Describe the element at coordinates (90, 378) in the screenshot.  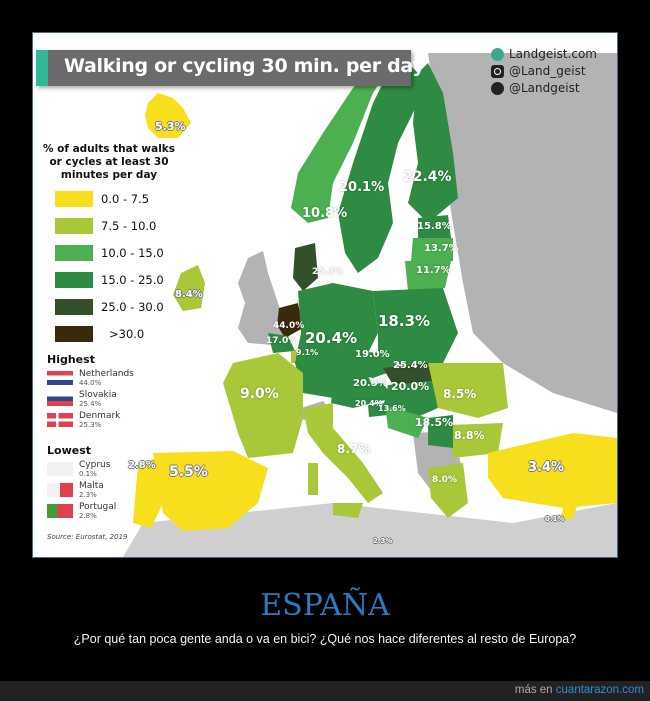
I see `highest-item-netherlands: Netherlands 44.0%` at that location.